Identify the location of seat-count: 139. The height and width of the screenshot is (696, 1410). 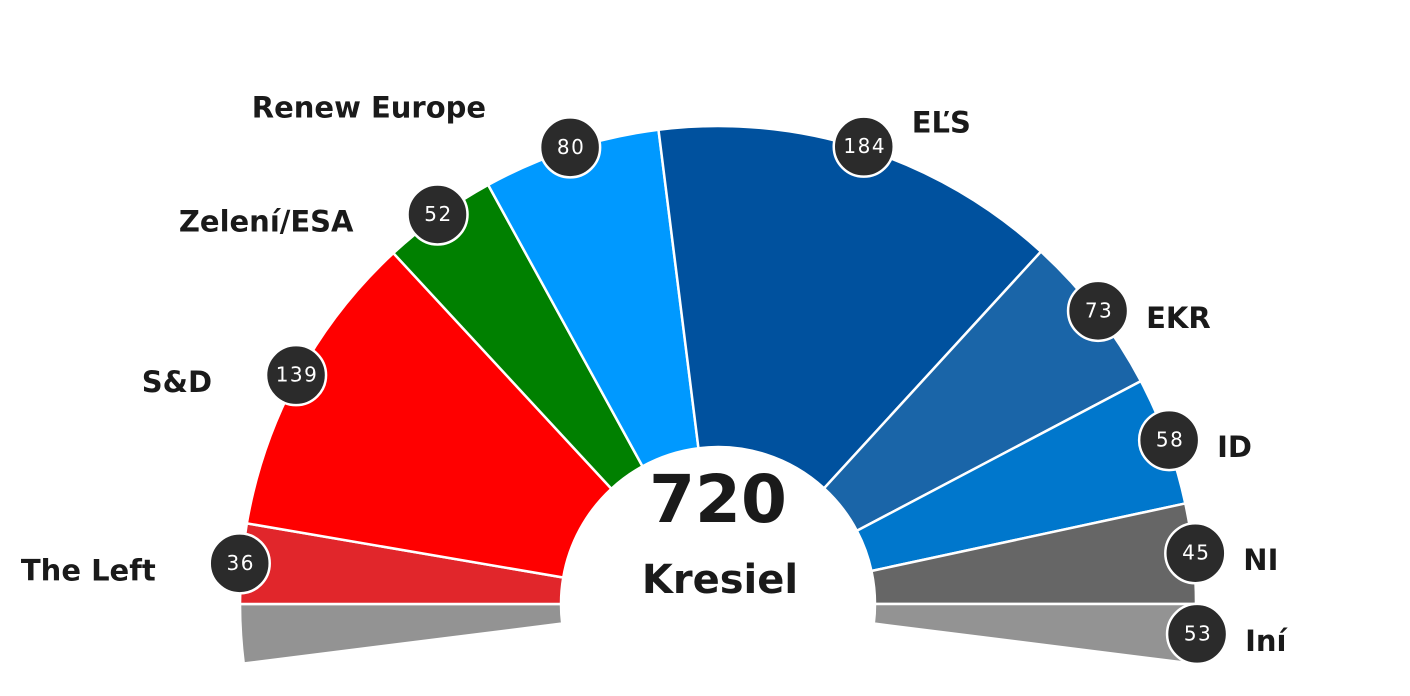
(297, 375).